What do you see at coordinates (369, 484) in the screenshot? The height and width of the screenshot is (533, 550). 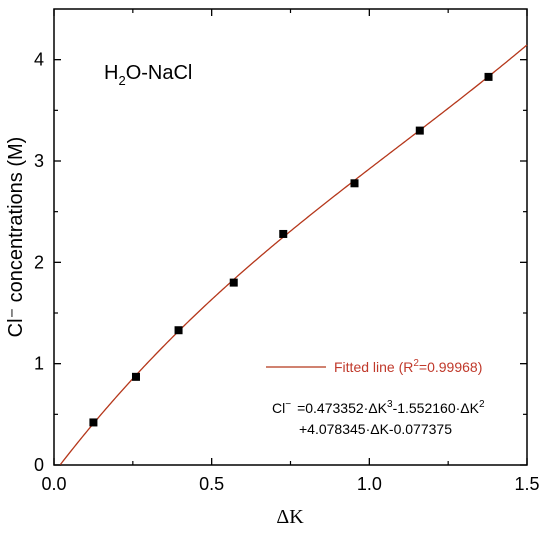 I see `x-tick-label: 1.0` at bounding box center [369, 484].